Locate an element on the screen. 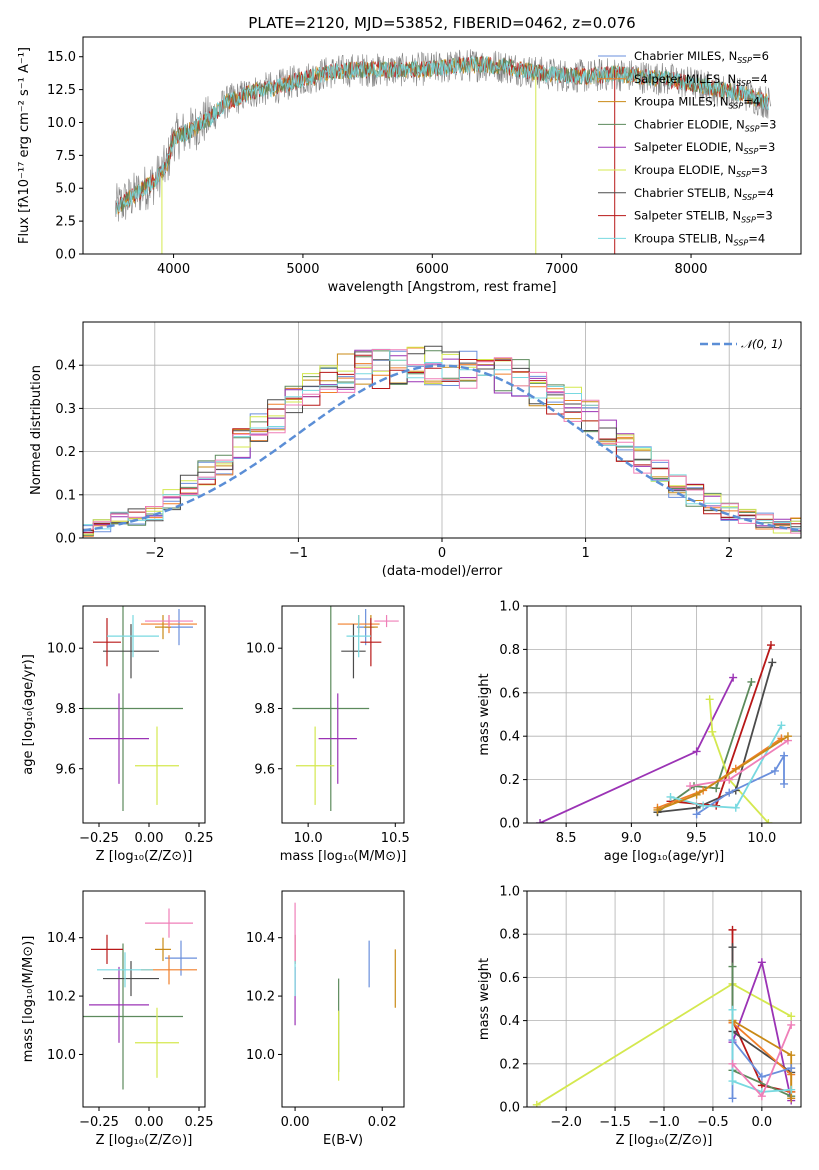 This screenshot has height=1170, width=819. y-tick-label: 0.0 is located at coordinates (509, 824).